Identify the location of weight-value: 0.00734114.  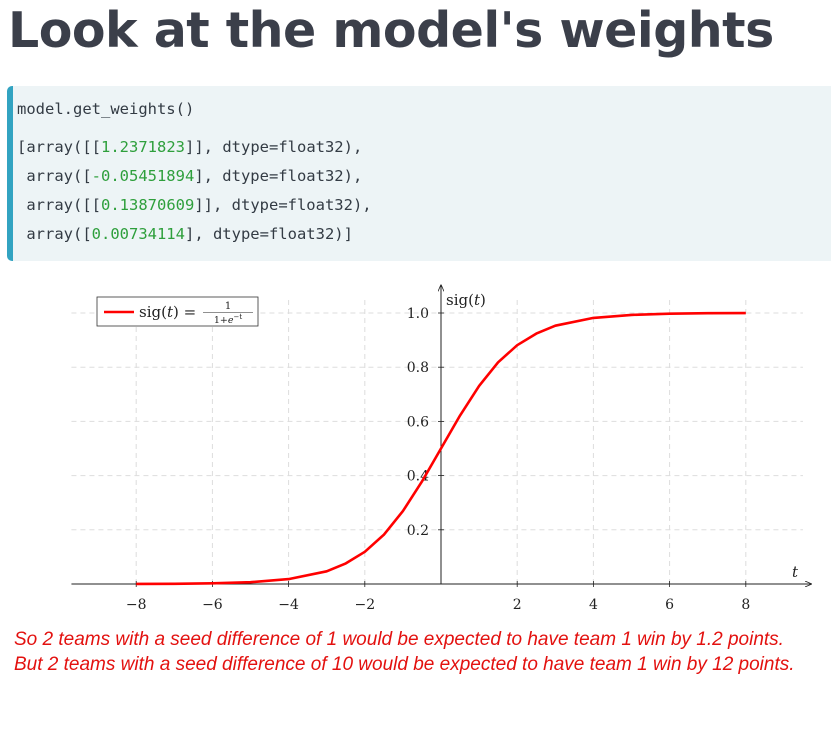
(138, 234).